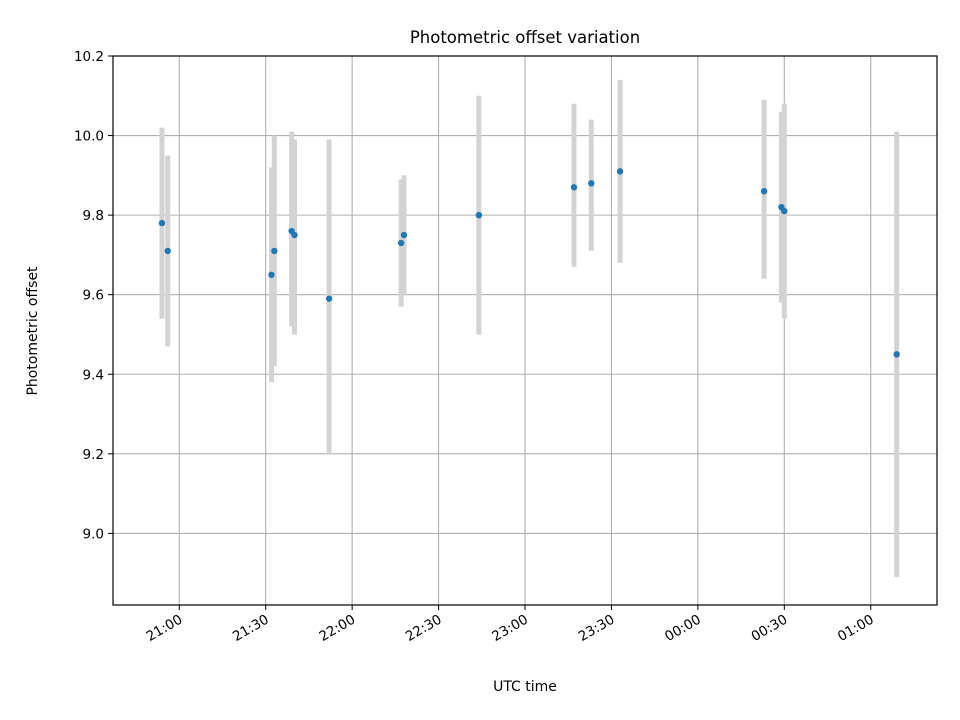  I want to click on chart-title: Photometric offset variation, so click(525, 37).